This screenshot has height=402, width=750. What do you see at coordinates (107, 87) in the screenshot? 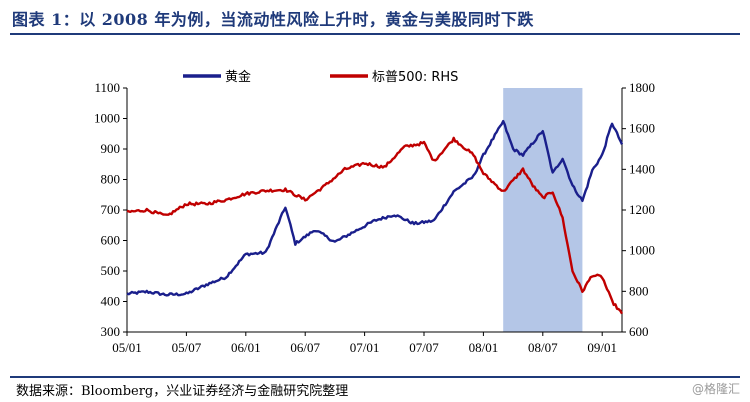
I see `y-tick-label-left: 1100` at bounding box center [107, 87].